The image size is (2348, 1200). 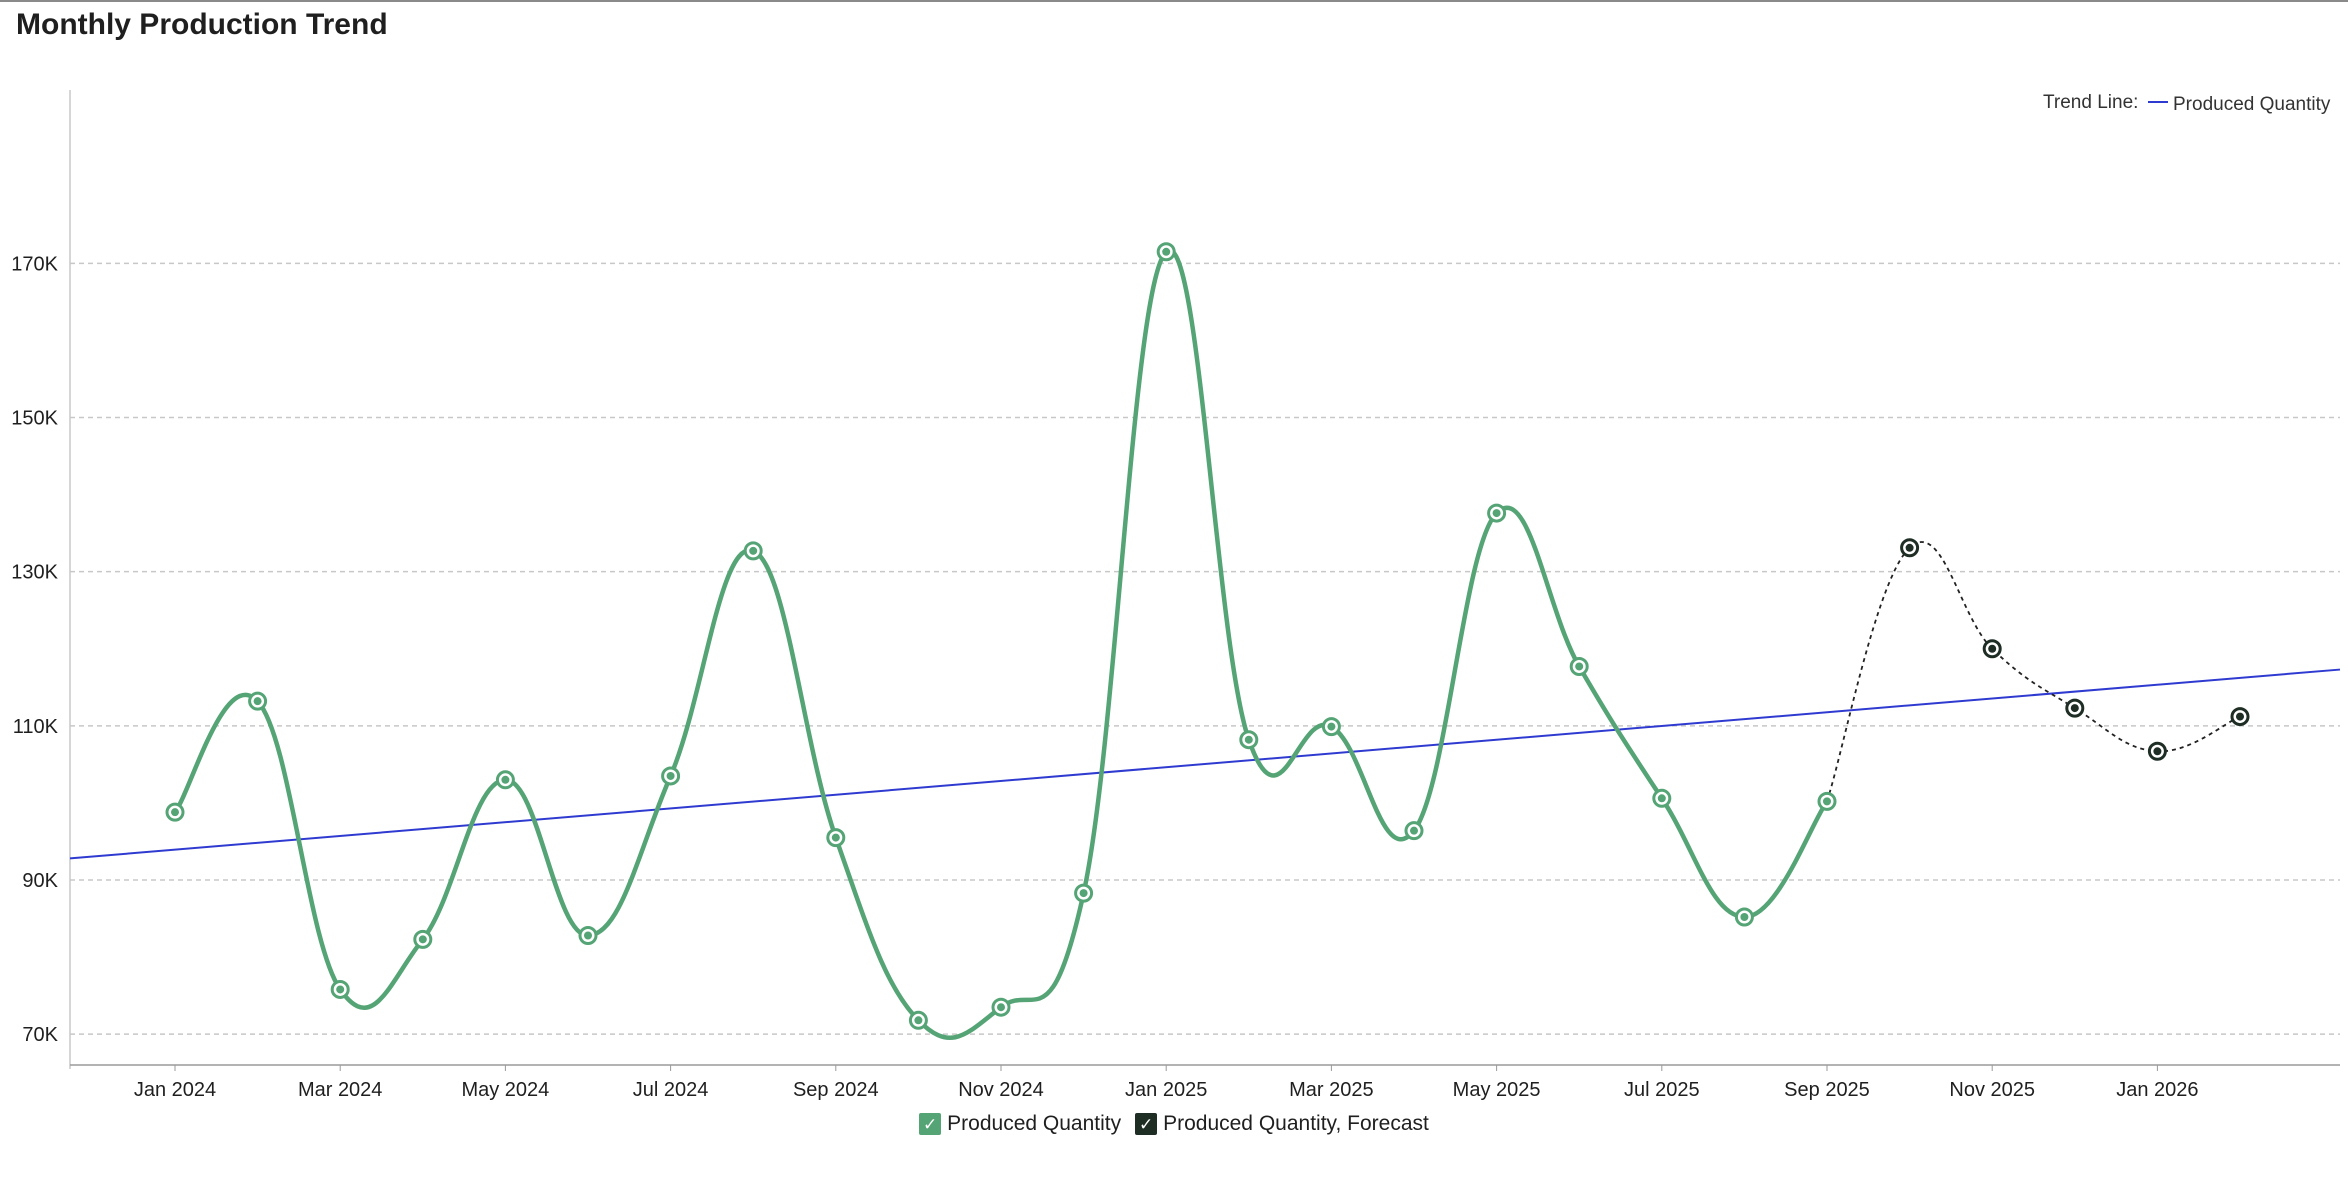 I want to click on x-tick-label: May 2024, so click(x=505, y=1089).